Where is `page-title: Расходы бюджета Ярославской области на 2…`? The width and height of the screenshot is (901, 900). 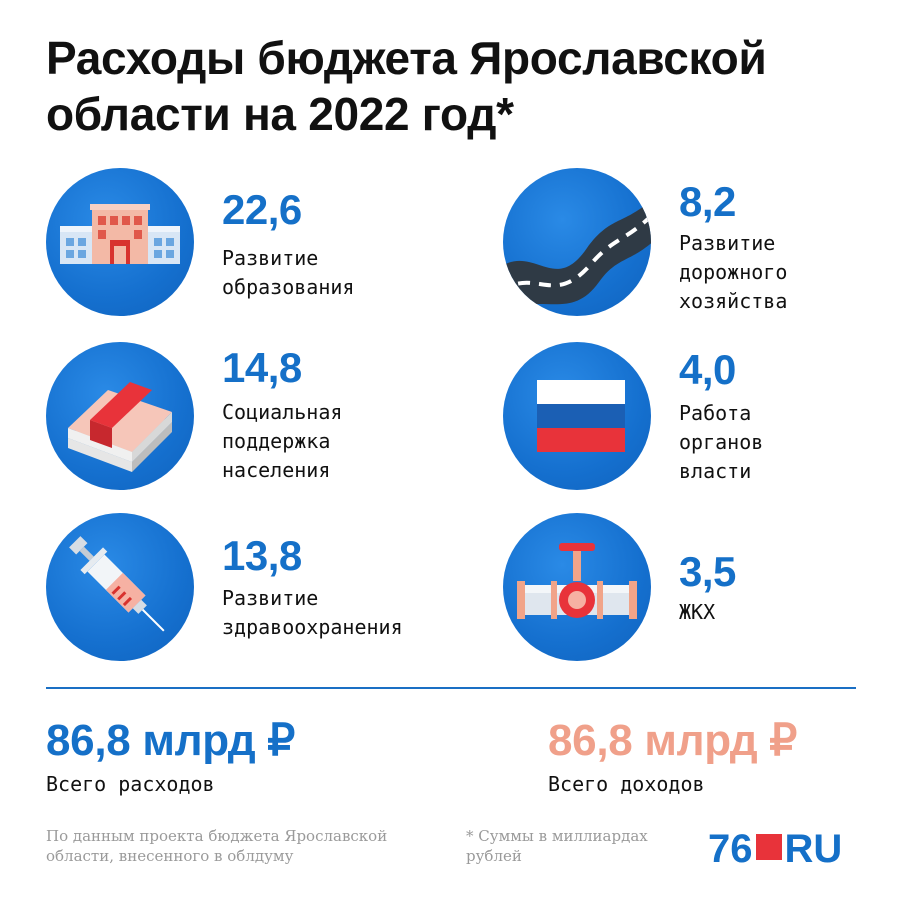
page-title: Расходы бюджета Ярославской области на 2… is located at coordinates (406, 86).